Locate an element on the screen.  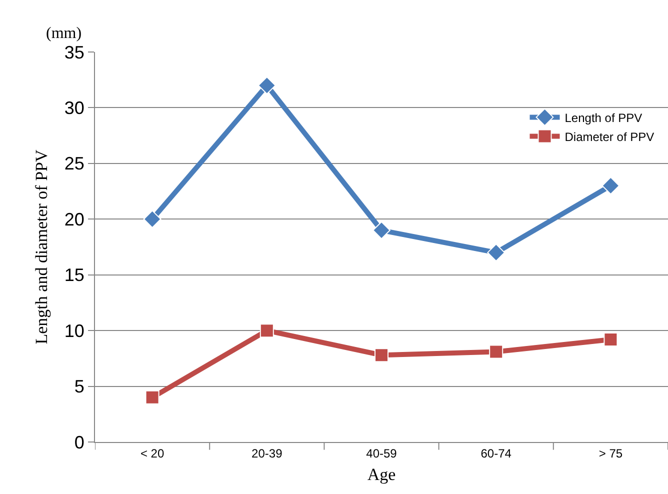
y-tick-label: 0 is located at coordinates (79, 442).